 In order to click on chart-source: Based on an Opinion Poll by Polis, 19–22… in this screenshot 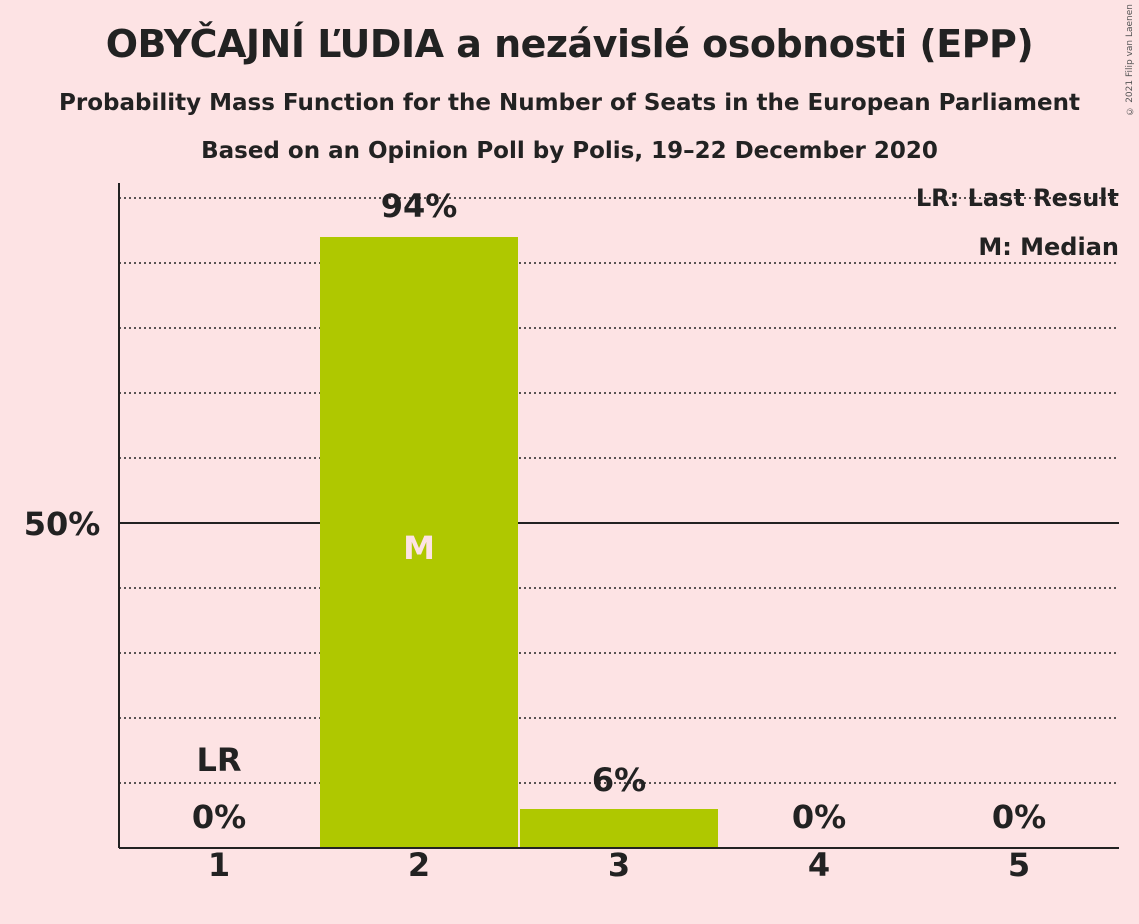, I will do `click(569, 151)`.